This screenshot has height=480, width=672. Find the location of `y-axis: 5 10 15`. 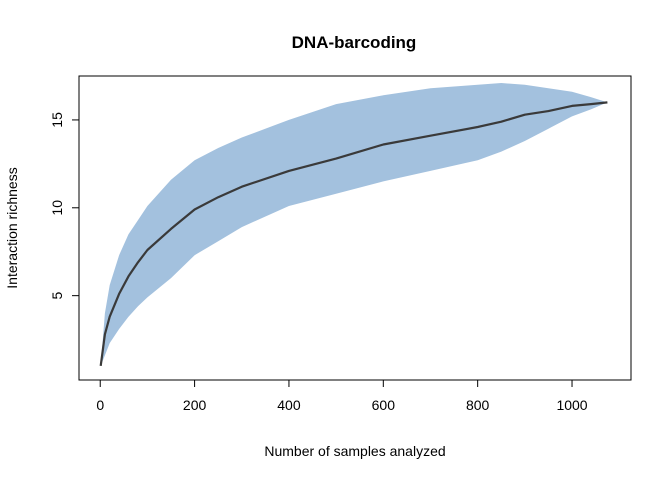

y-axis: 5 10 15 is located at coordinates (64, 206).